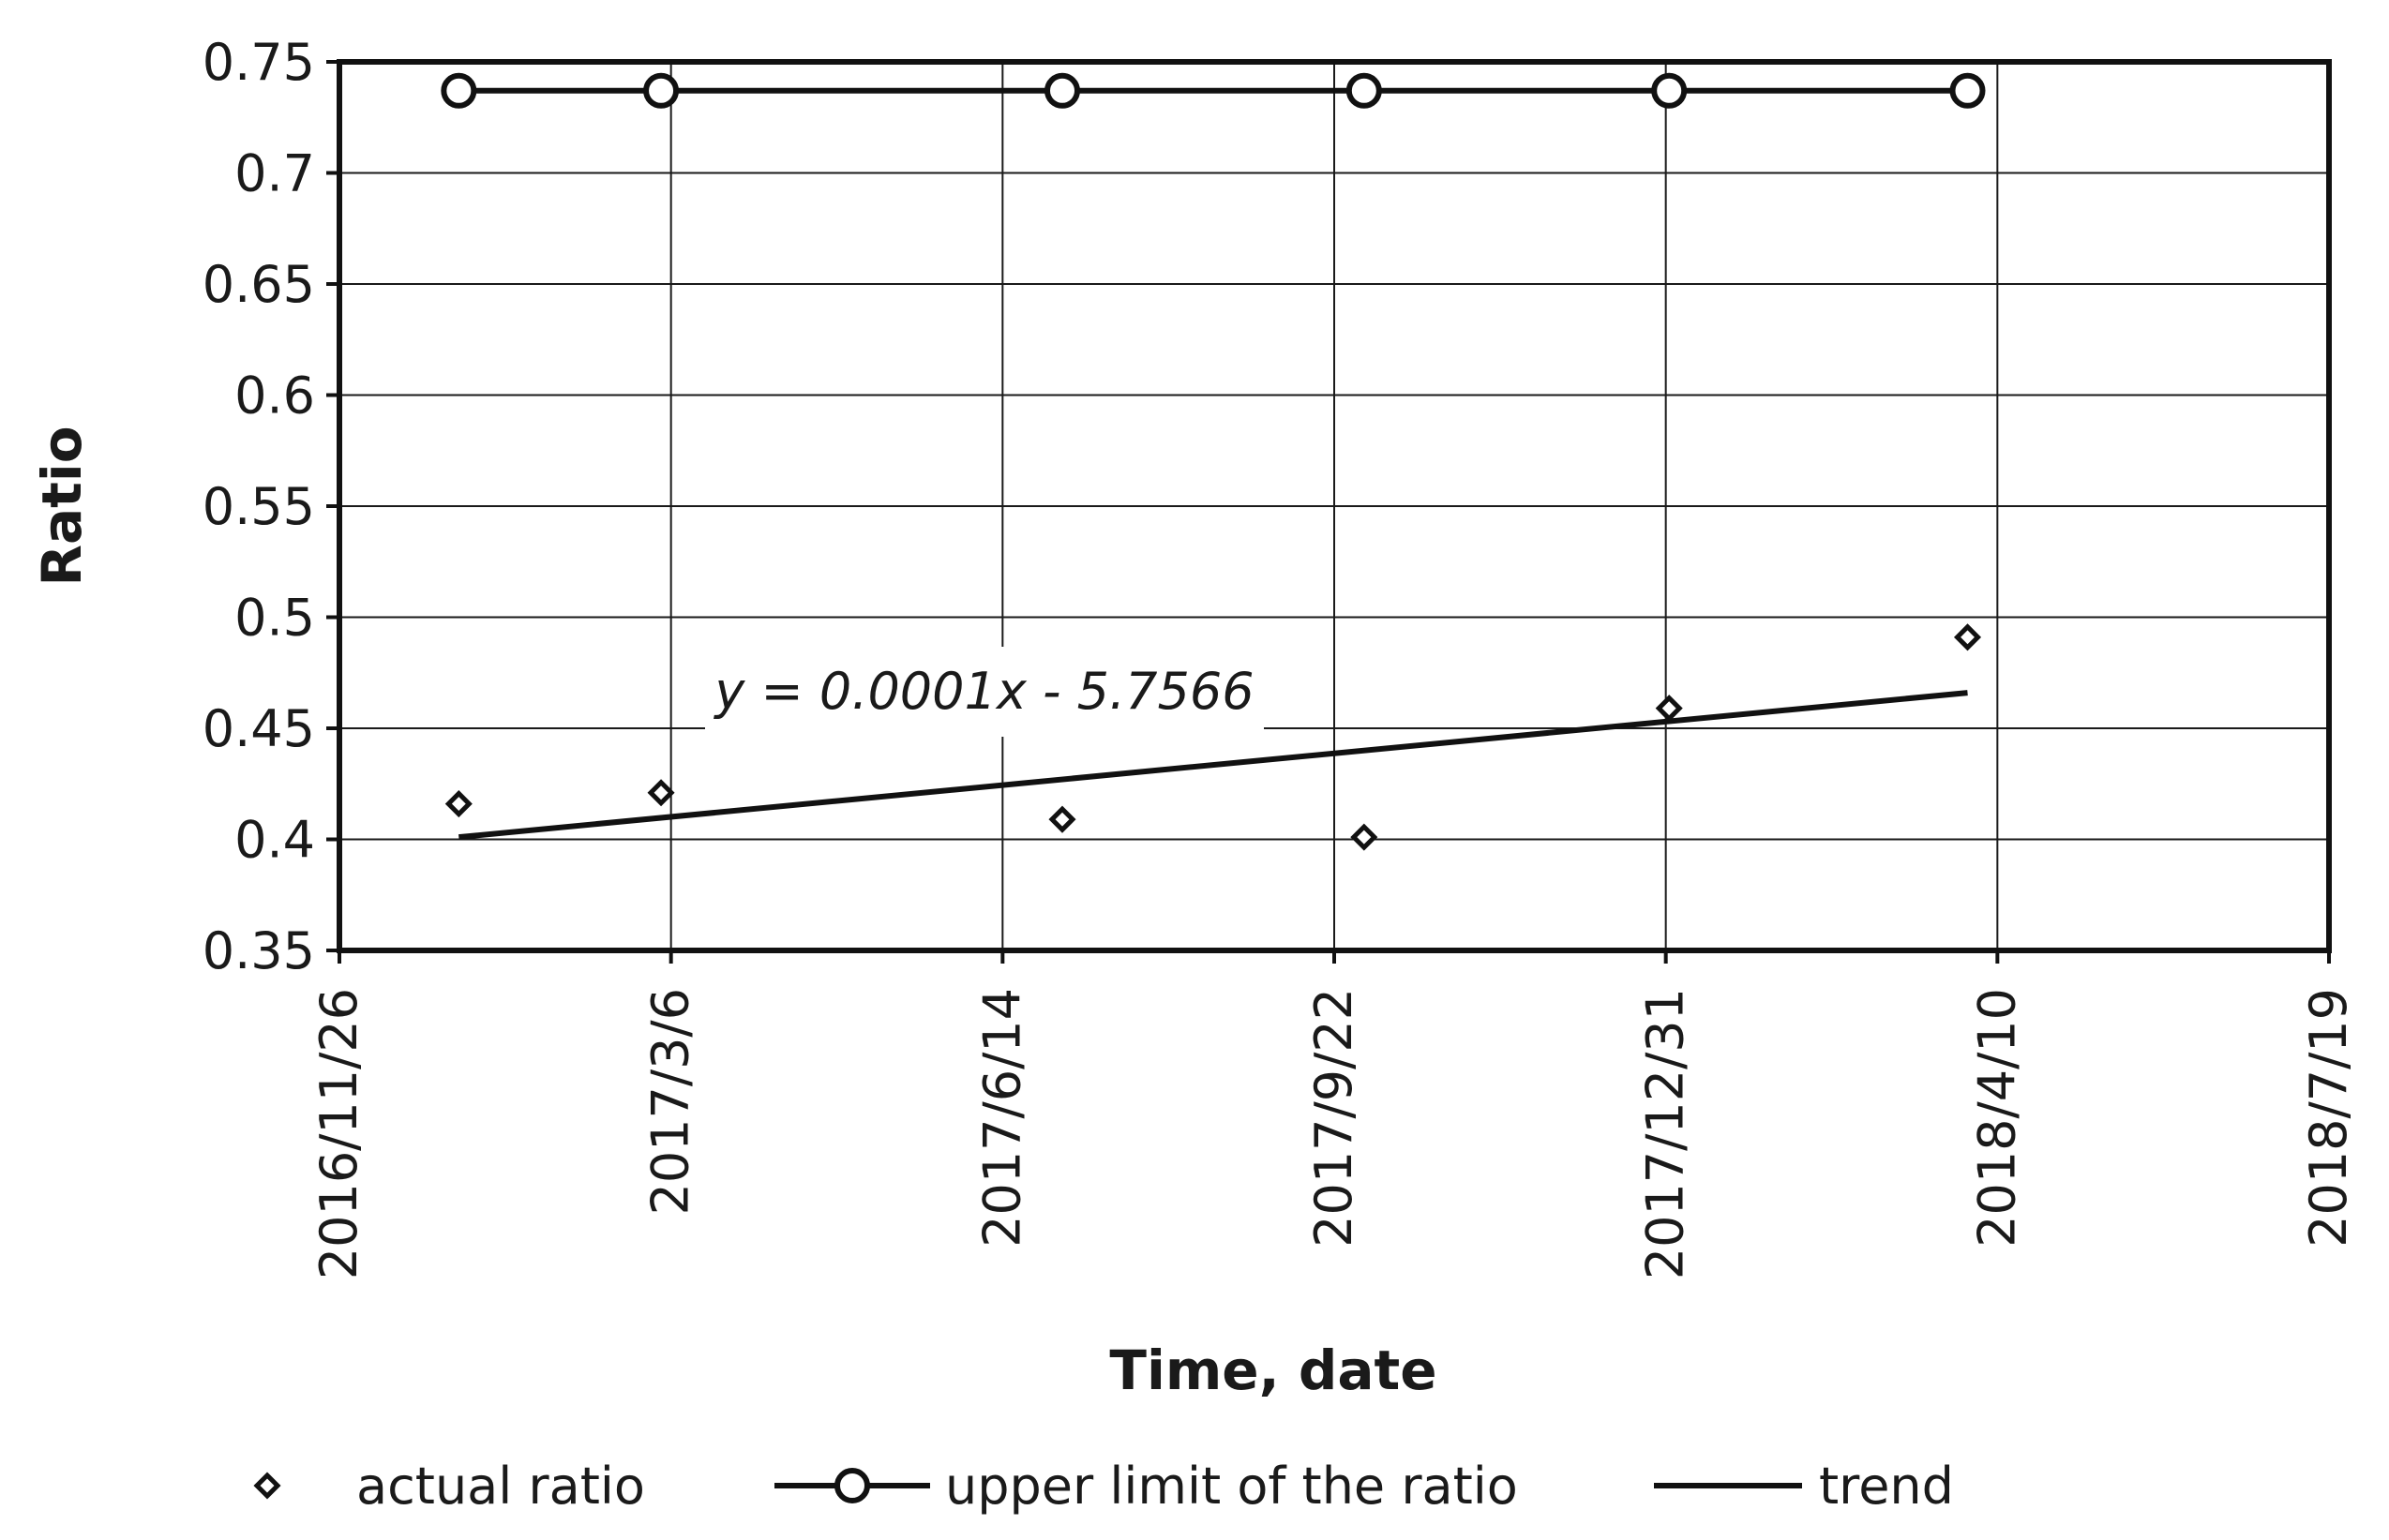 The image size is (2389, 1540). Describe the element at coordinates (62, 506) in the screenshot. I see `y-axis-title: Ratio` at that location.